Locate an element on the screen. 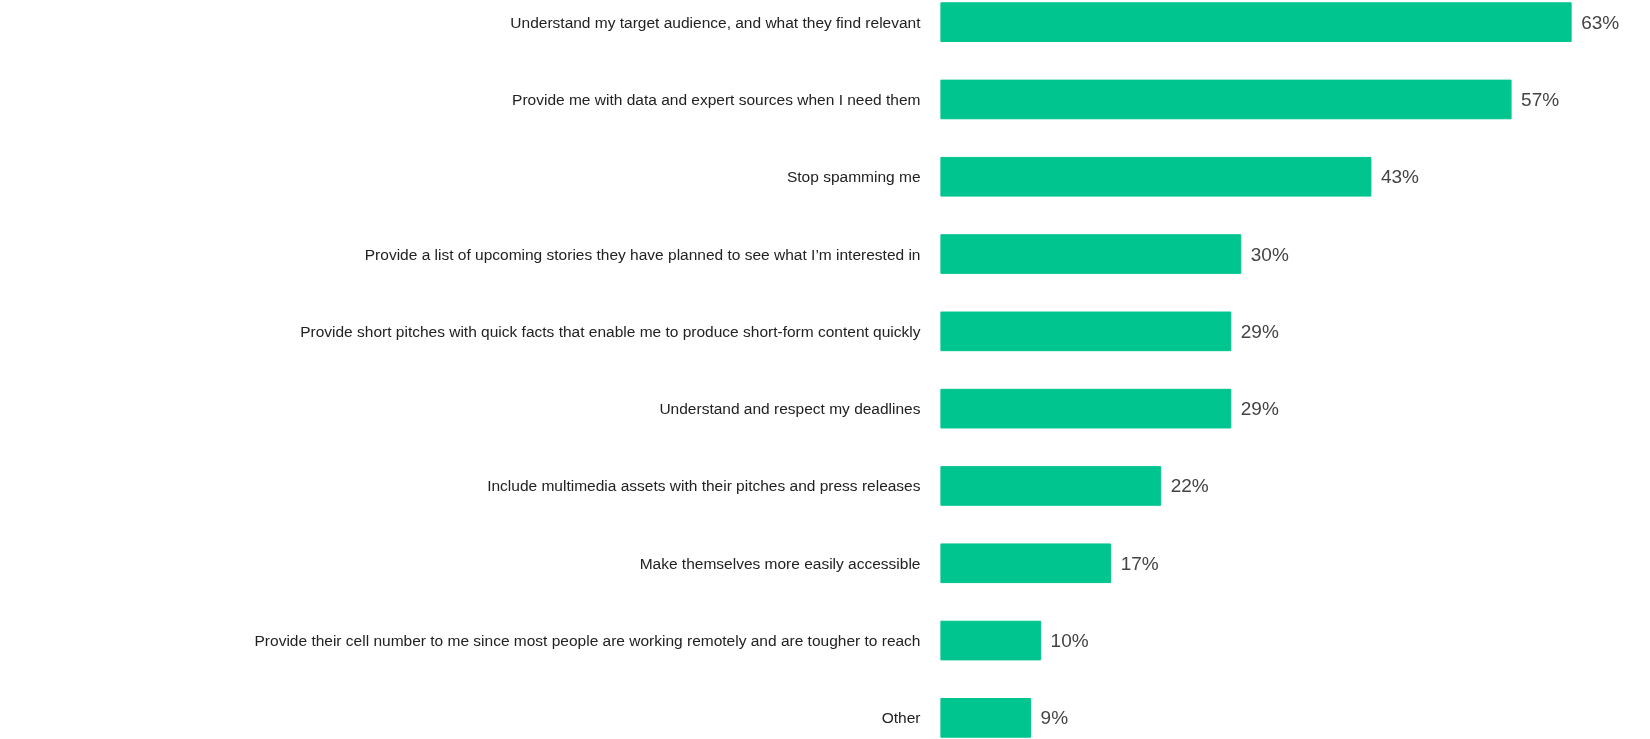 The width and height of the screenshot is (1650, 739). y-tick-label: Understand and respect my deadlines is located at coordinates (790, 409).